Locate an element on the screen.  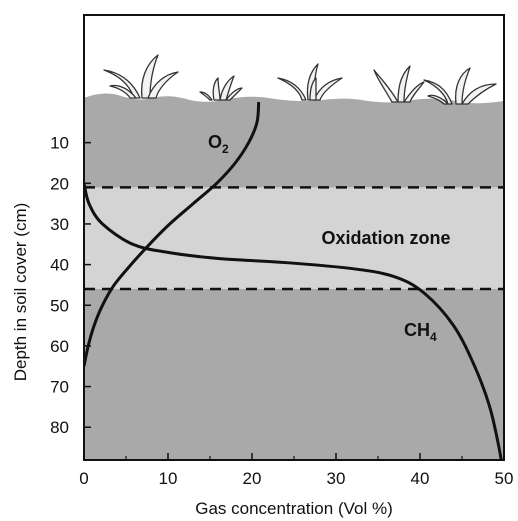
ch4-label: CH4 is located at coordinates (420, 332).